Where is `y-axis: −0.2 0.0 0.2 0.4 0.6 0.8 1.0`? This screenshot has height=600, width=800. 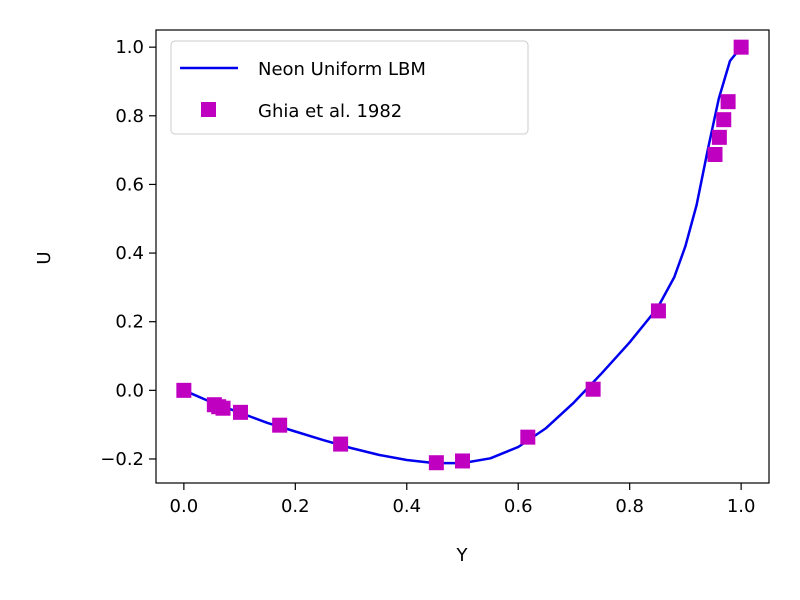
y-axis: −0.2 0.0 0.2 0.4 0.6 0.8 1.0 is located at coordinates (128, 253).